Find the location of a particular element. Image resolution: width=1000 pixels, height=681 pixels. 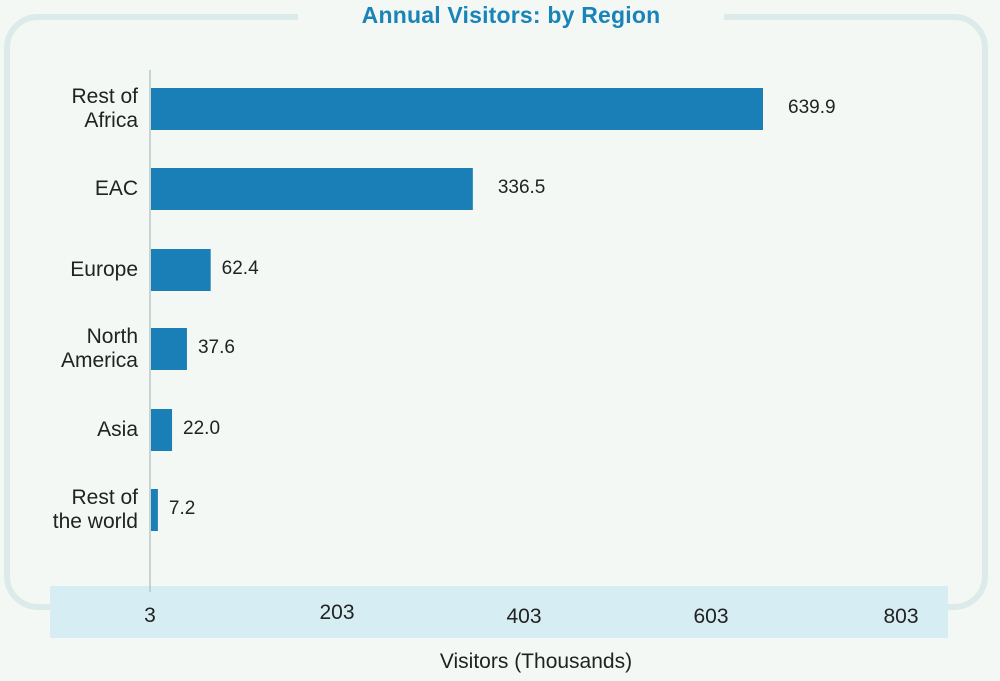

category-label: Rest of the world is located at coordinates (95, 509).